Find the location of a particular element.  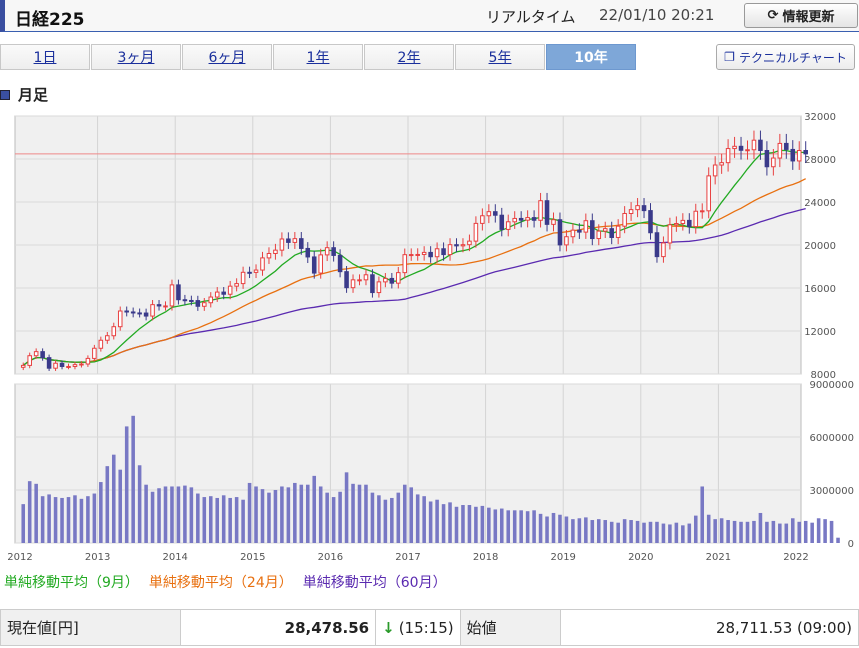

window-icon: ❐ is located at coordinates (729, 57).